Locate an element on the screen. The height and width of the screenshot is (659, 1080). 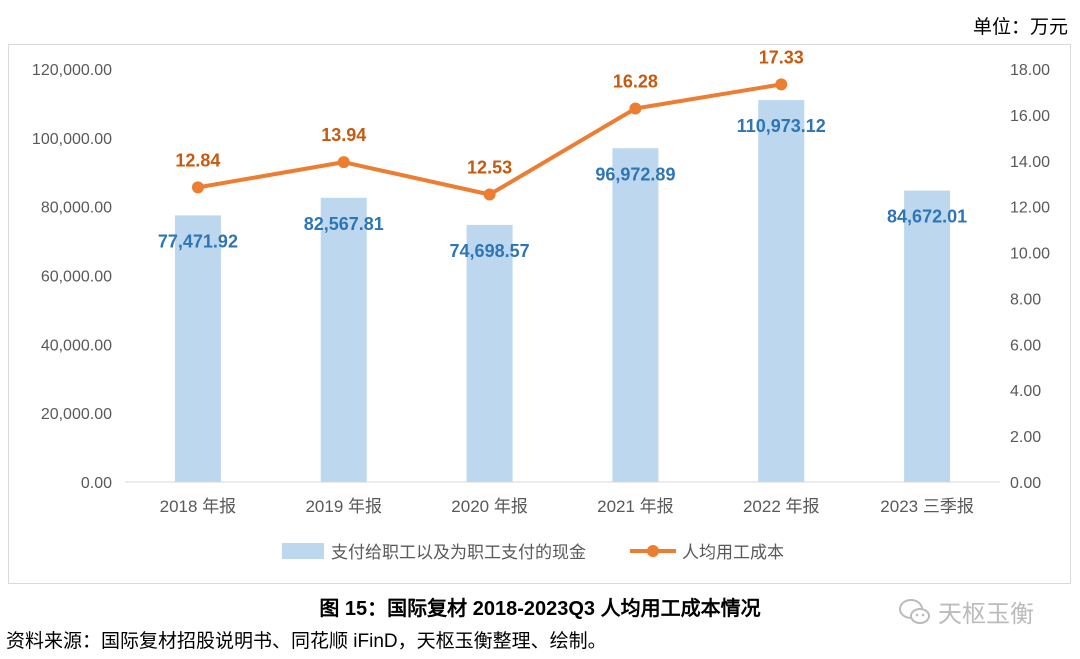
right-axis-tick-label: 14.00 is located at coordinates (1030, 162).